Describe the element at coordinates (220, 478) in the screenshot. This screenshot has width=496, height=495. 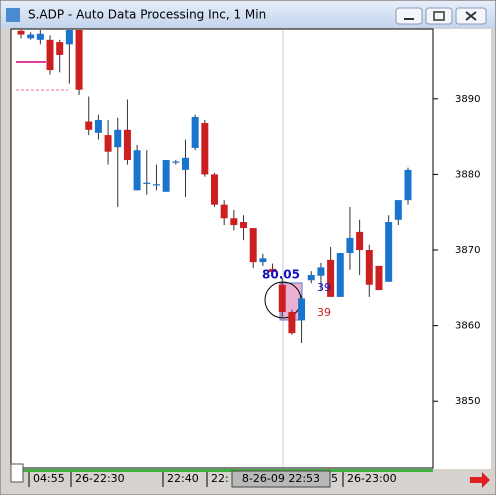
I see `x-tick-label: 22:` at that location.